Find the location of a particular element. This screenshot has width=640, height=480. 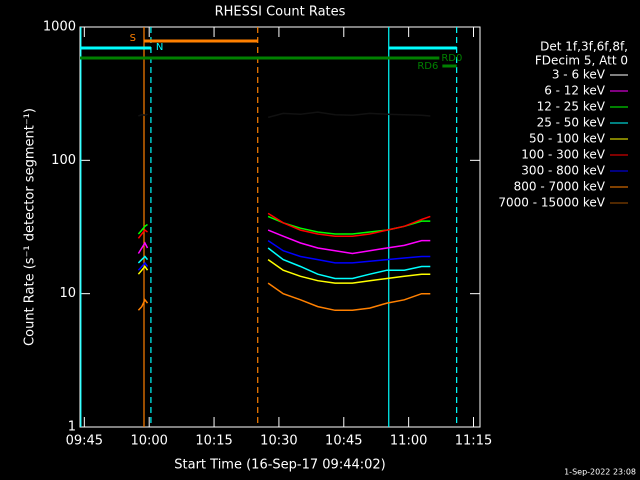

x-tick-label: 11:00 is located at coordinates (408, 441).